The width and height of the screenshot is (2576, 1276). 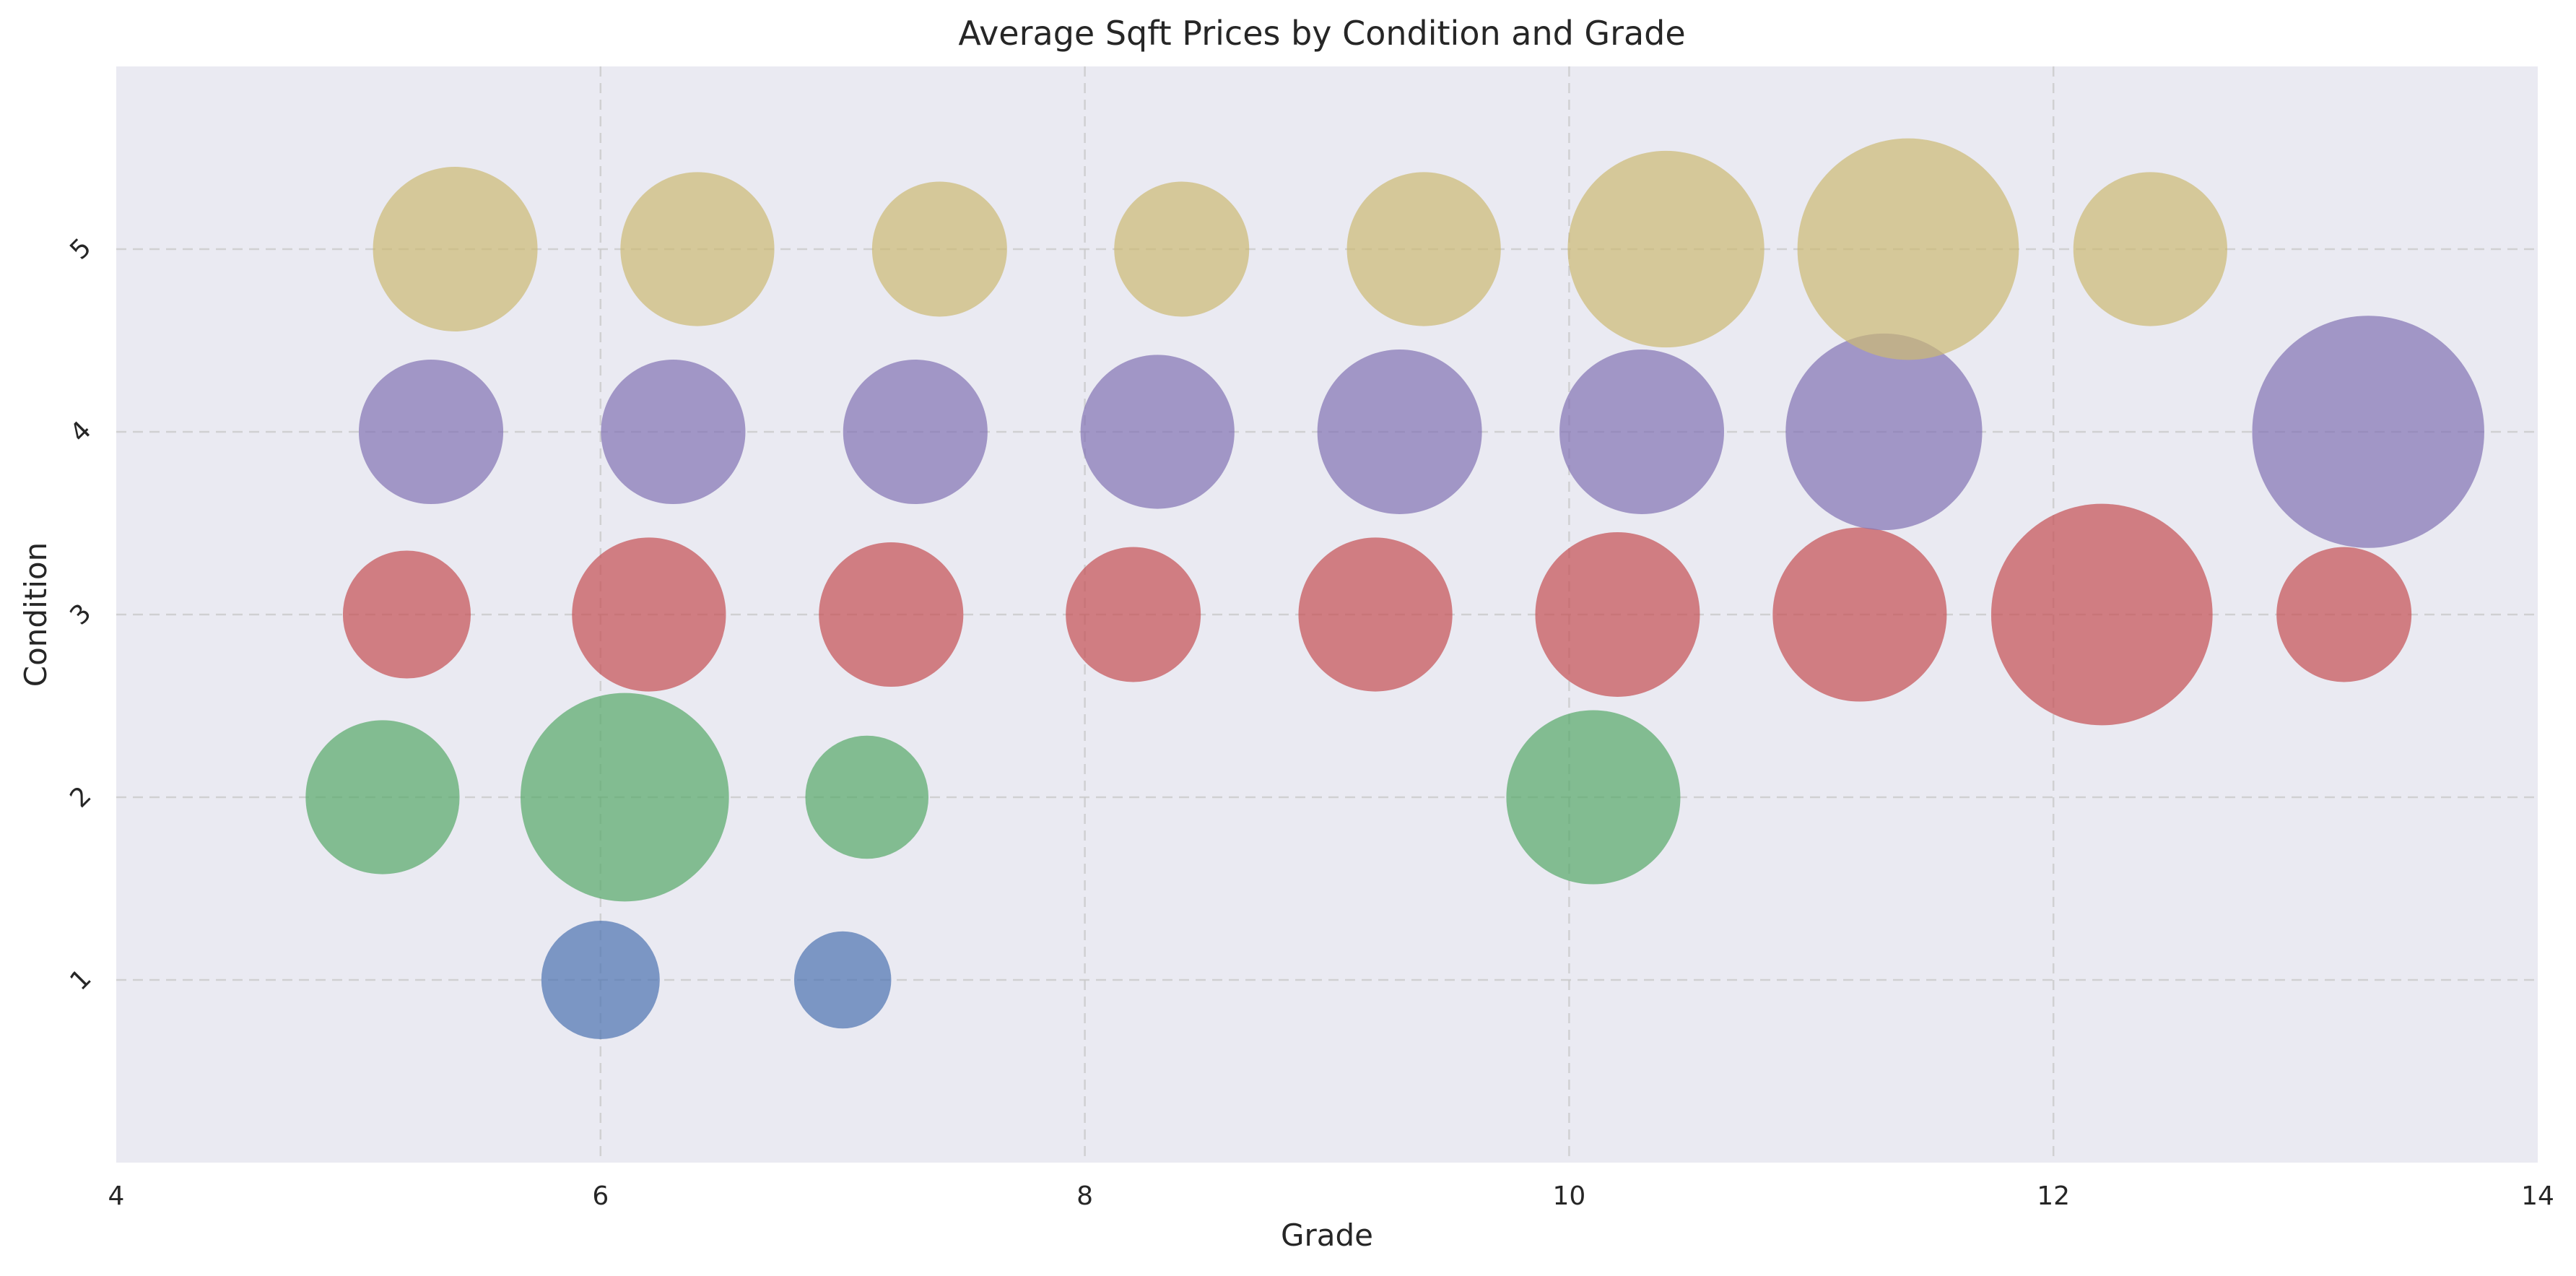 I want to click on x-axis-label: Grade, so click(x=1327, y=1235).